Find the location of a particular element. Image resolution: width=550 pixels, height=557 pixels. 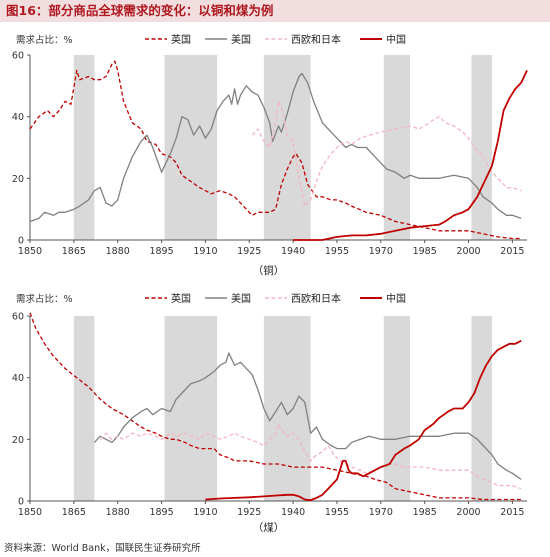

figure-title: 图16：部分商品全球需求的变化：以铜和煤为例 is located at coordinates (275, 11).